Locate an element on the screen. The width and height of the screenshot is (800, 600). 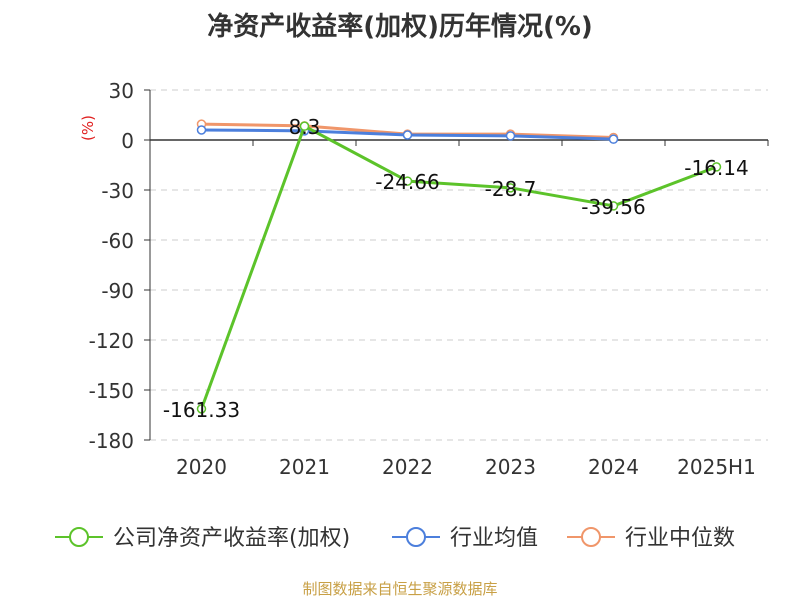
legend-entry: 公司净资产收益率(加权) is located at coordinates (231, 538).